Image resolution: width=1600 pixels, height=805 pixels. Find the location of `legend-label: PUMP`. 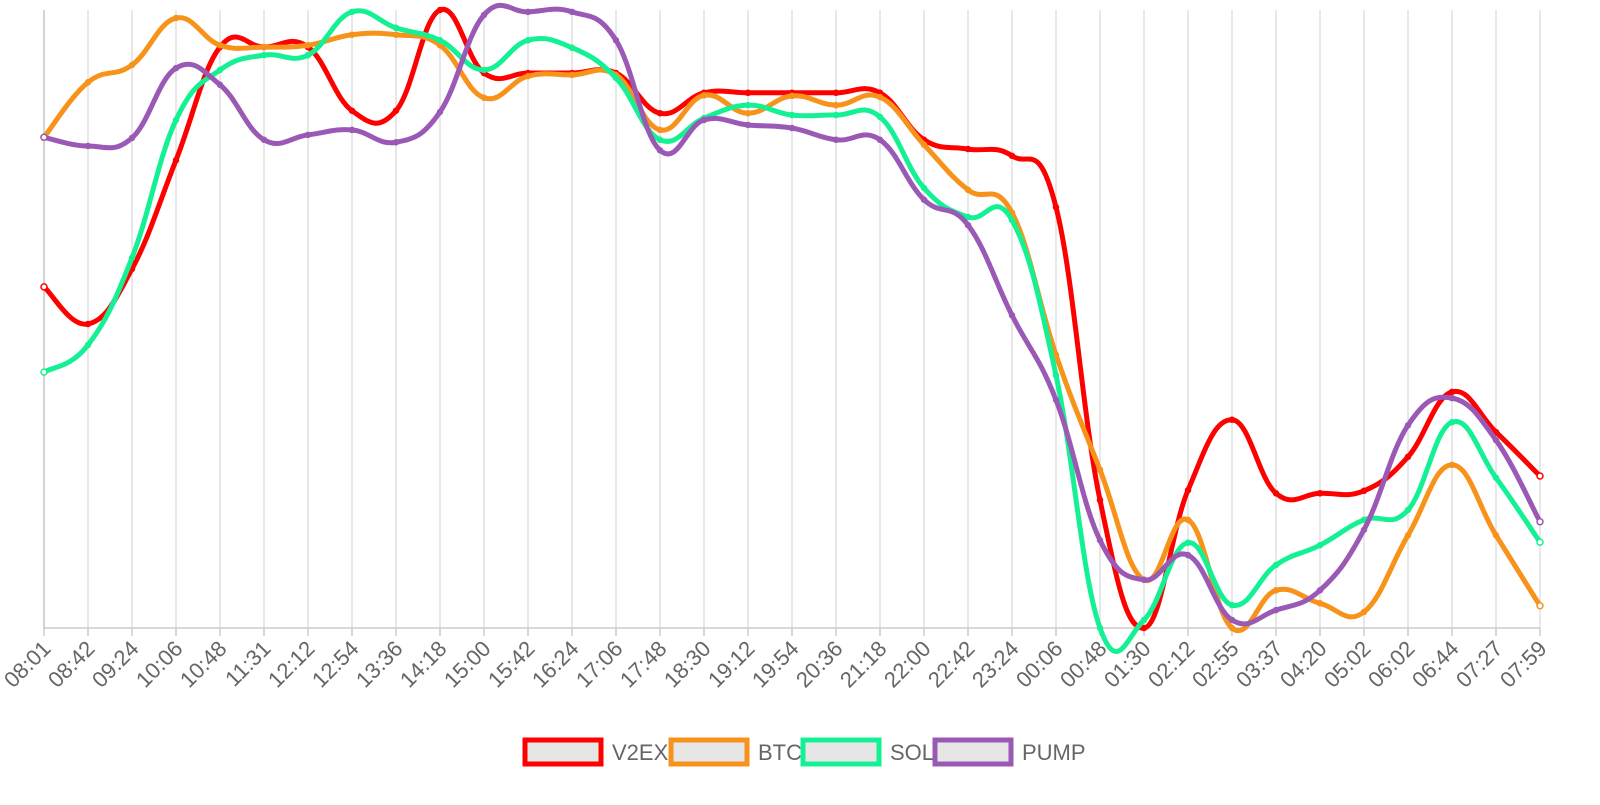

legend-label: PUMP is located at coordinates (1054, 752).